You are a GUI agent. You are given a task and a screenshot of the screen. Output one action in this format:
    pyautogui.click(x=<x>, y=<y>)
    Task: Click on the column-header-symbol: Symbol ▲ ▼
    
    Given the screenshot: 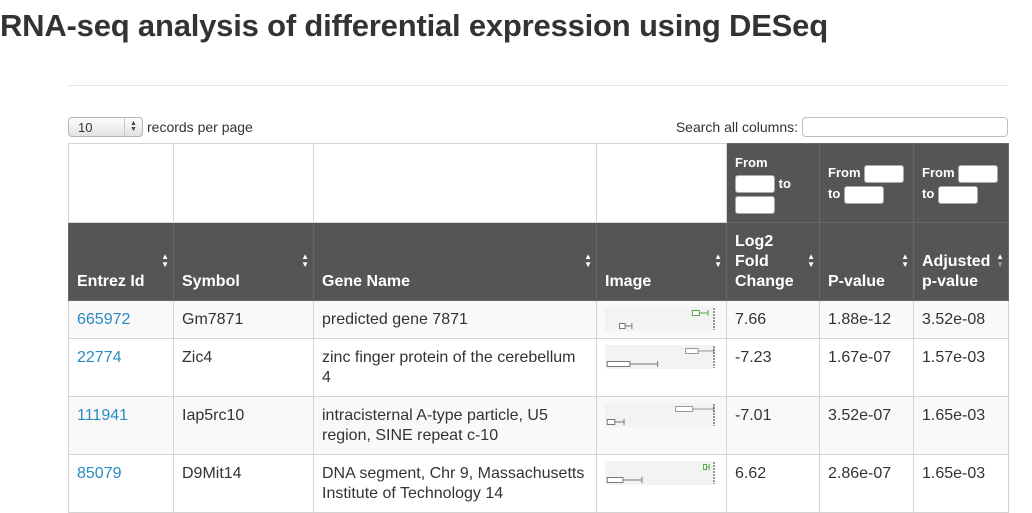 What is the action you would take?
    pyautogui.click(x=243, y=261)
    